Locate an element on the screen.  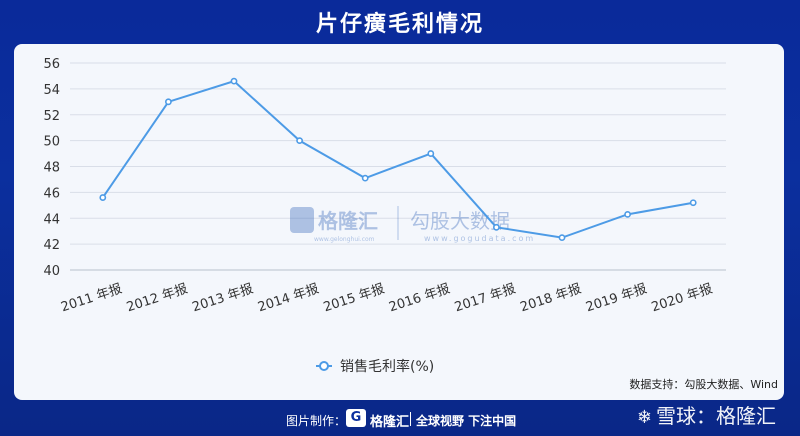
x-tick-label: 2011 年报 is located at coordinates (91, 299).